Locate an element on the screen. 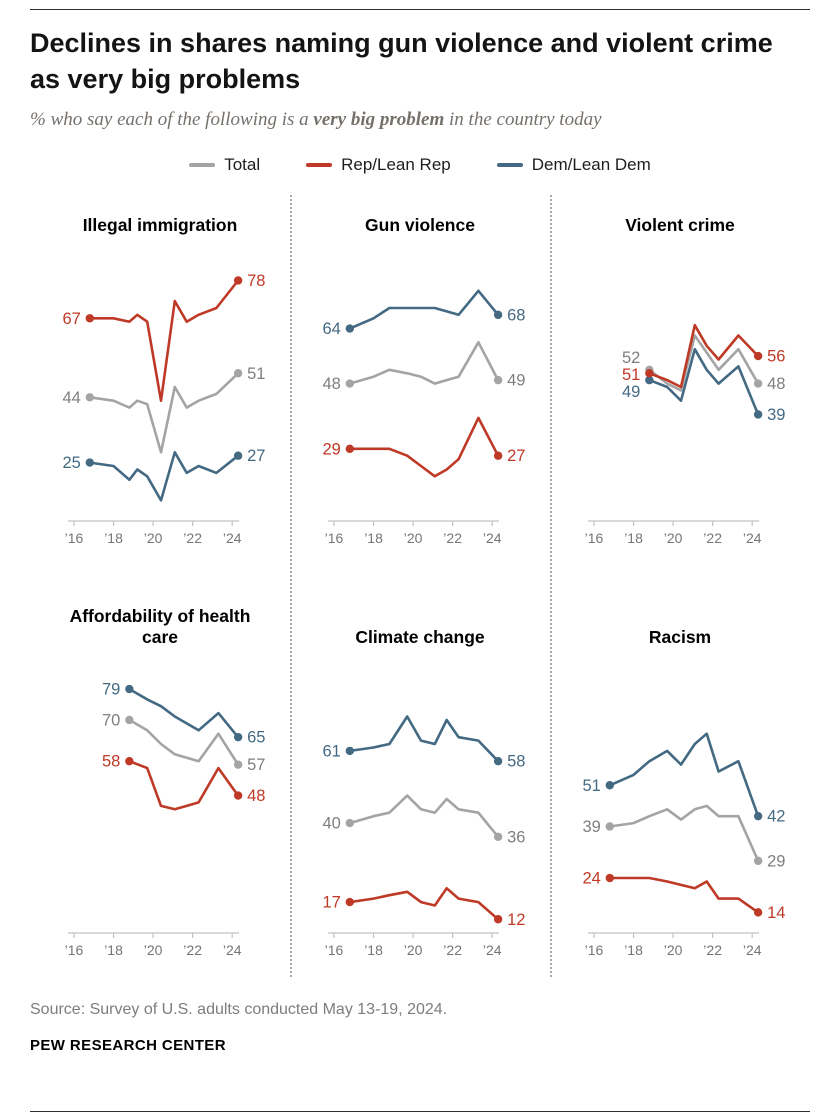 This screenshot has width=840, height=1120. value-label-rep-left: 17 is located at coordinates (331, 903).